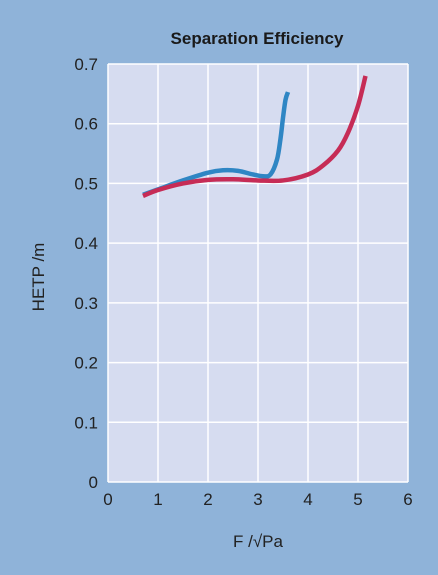 The width and height of the screenshot is (438, 575). What do you see at coordinates (157, 499) in the screenshot?
I see `x-tick-label: 1` at bounding box center [157, 499].